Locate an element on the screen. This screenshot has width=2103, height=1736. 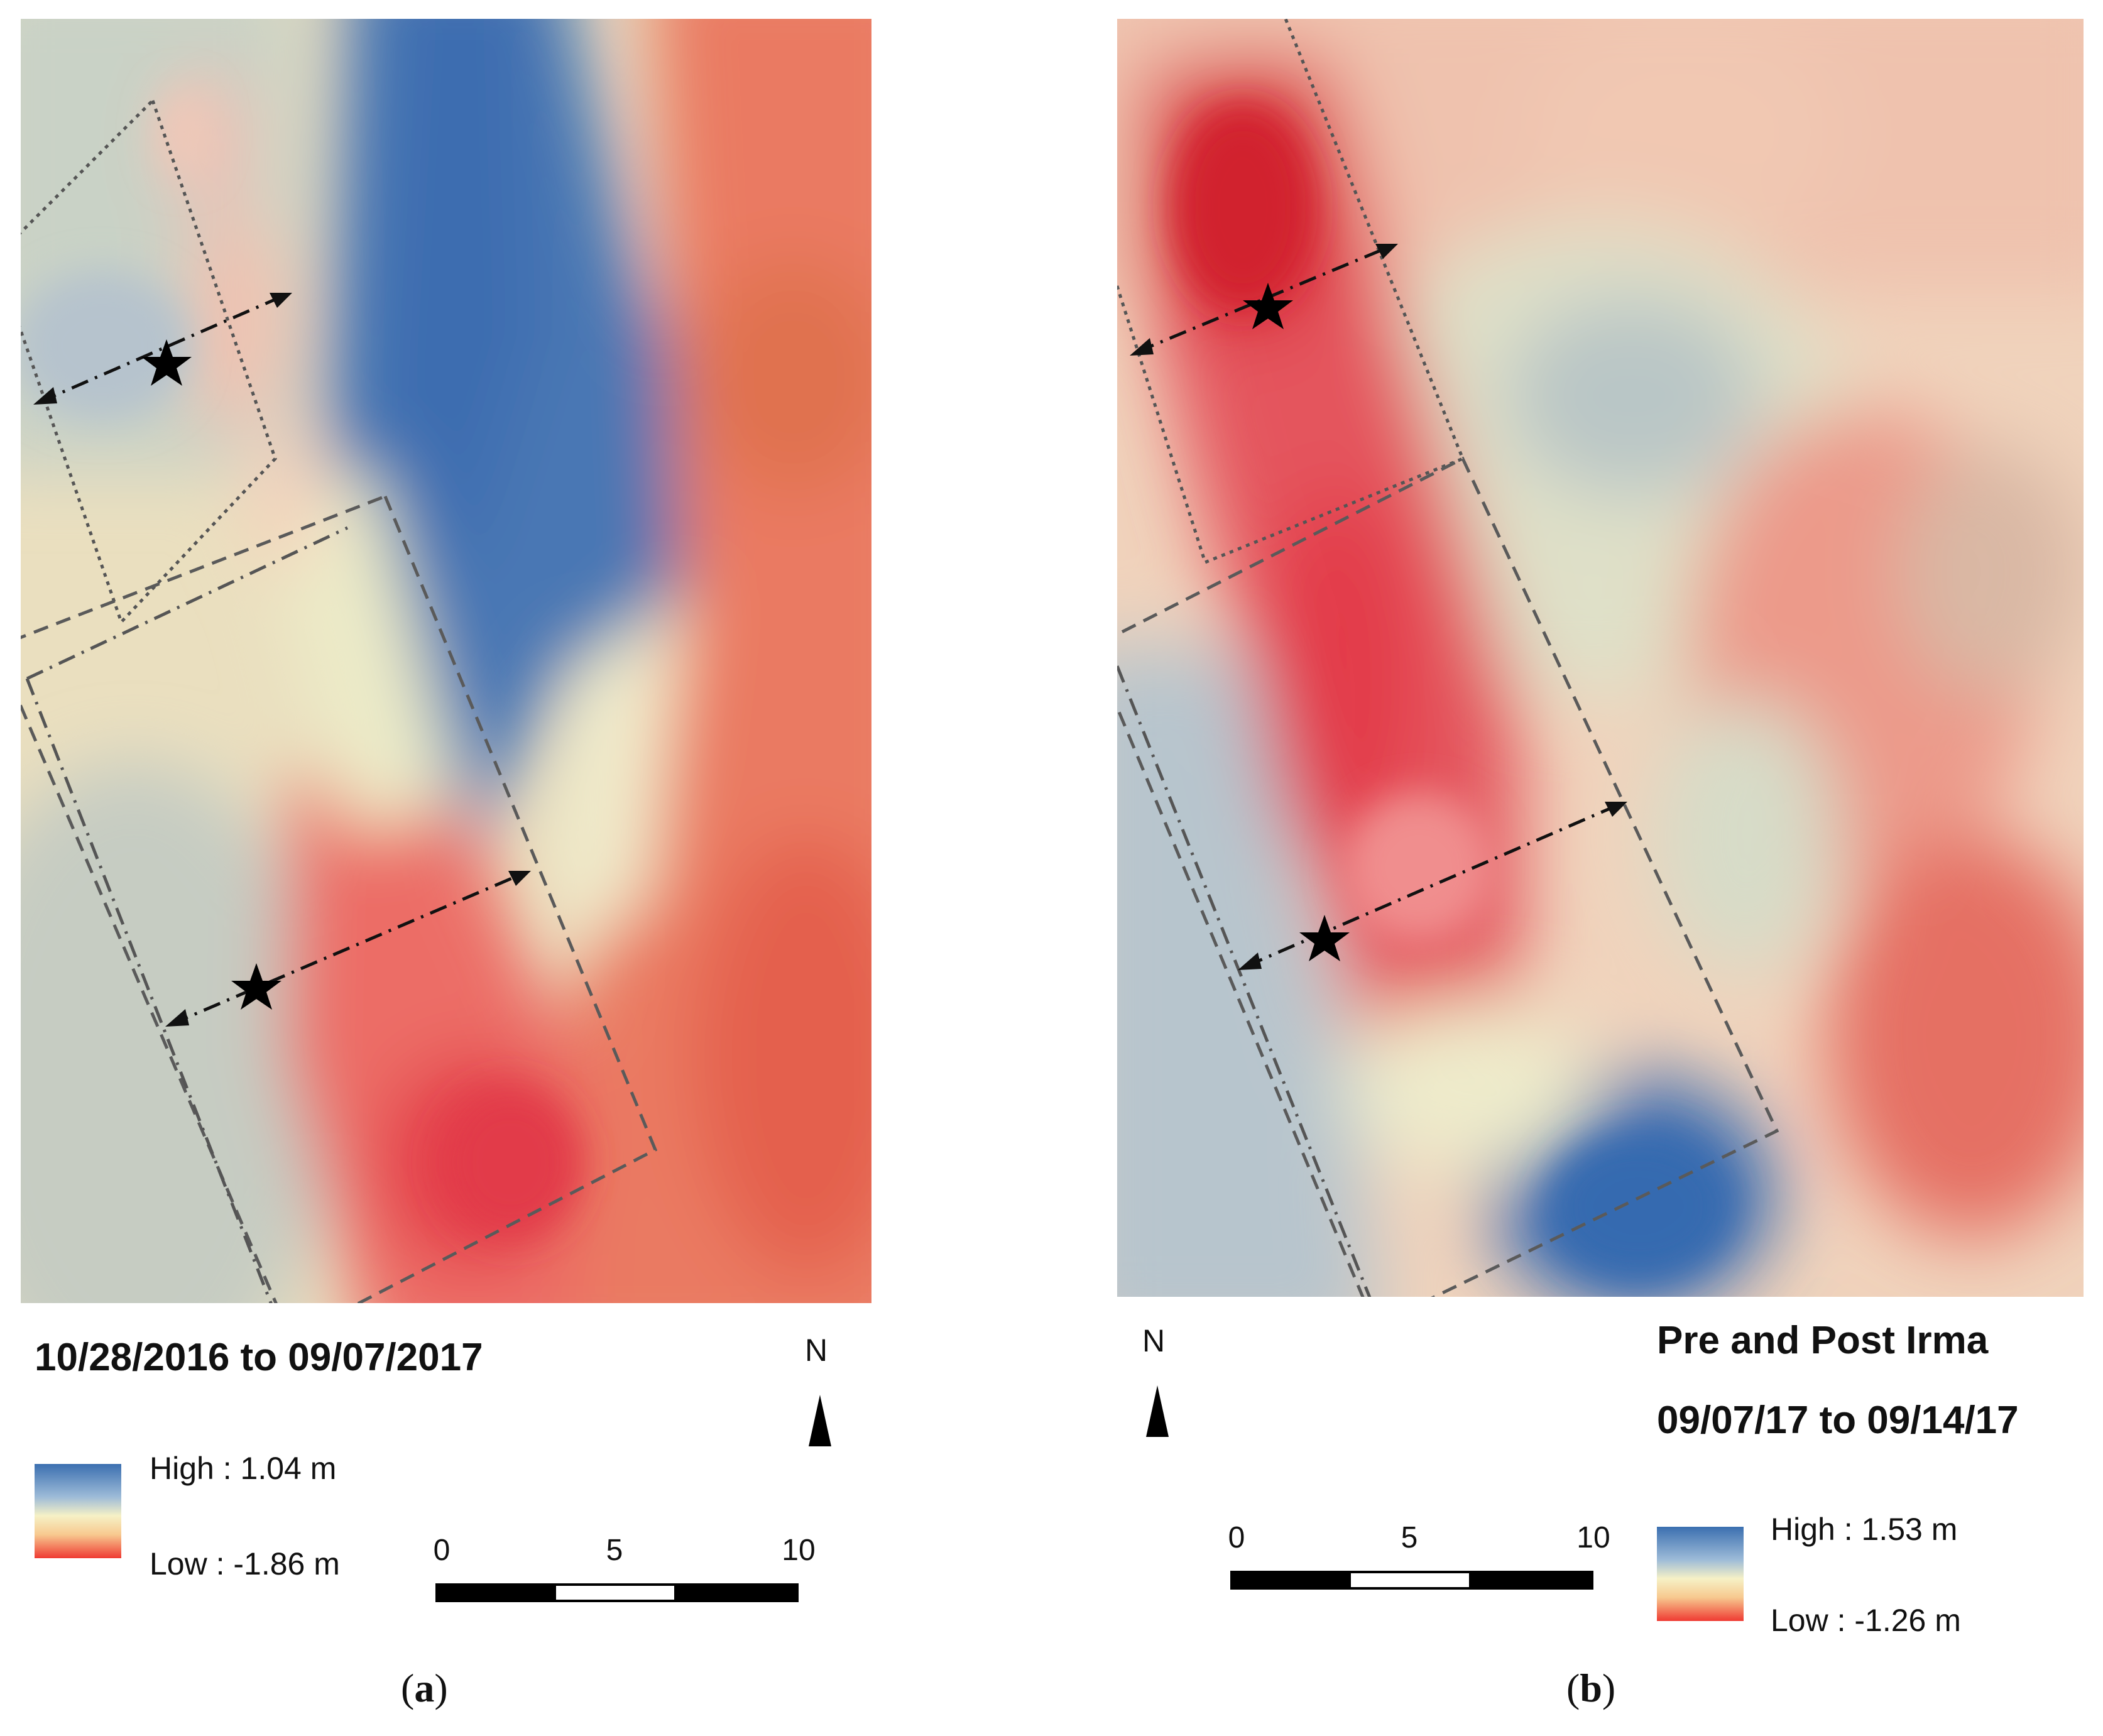
legend-low-label: Low : -1.86 m is located at coordinates (245, 1563).